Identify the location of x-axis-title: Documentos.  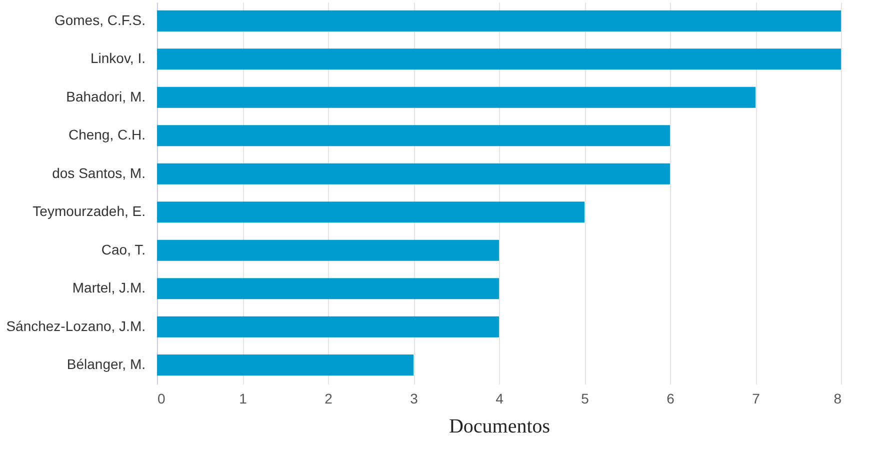
(499, 427).